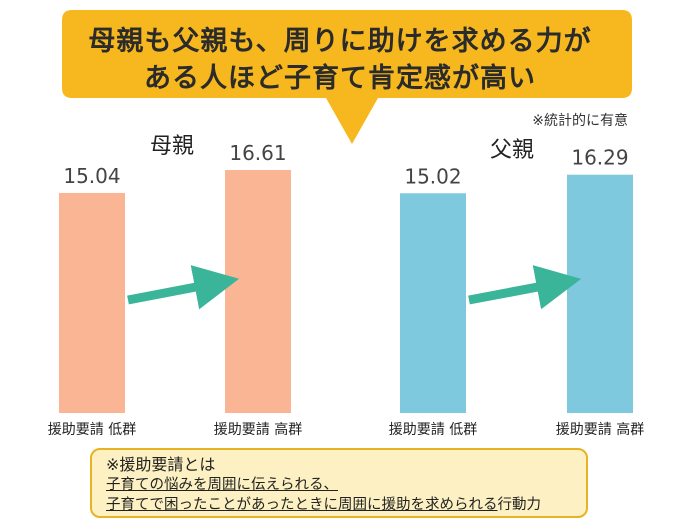  I want to click on mother-bar-low, so click(92, 302).